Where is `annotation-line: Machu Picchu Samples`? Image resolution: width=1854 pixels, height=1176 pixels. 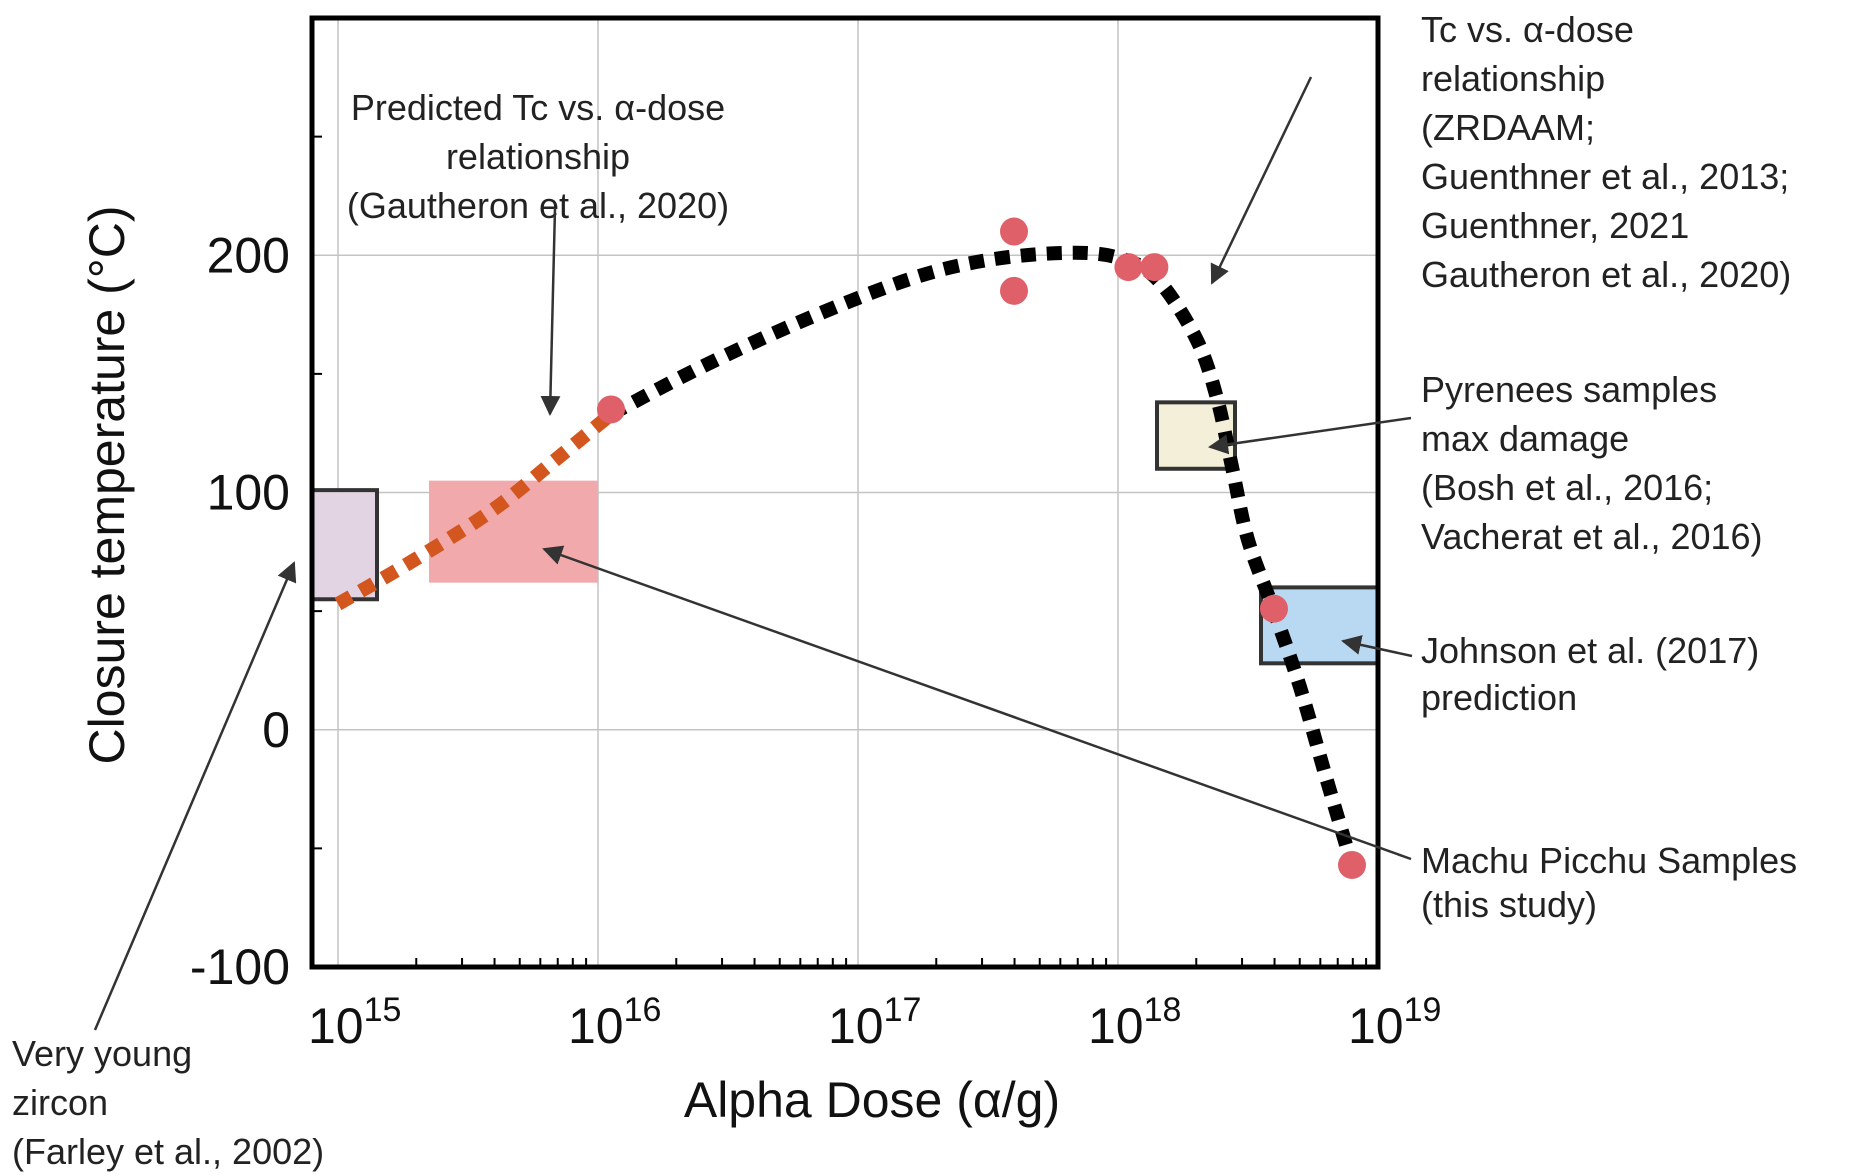
annotation-line: Machu Picchu Samples is located at coordinates (1609, 860).